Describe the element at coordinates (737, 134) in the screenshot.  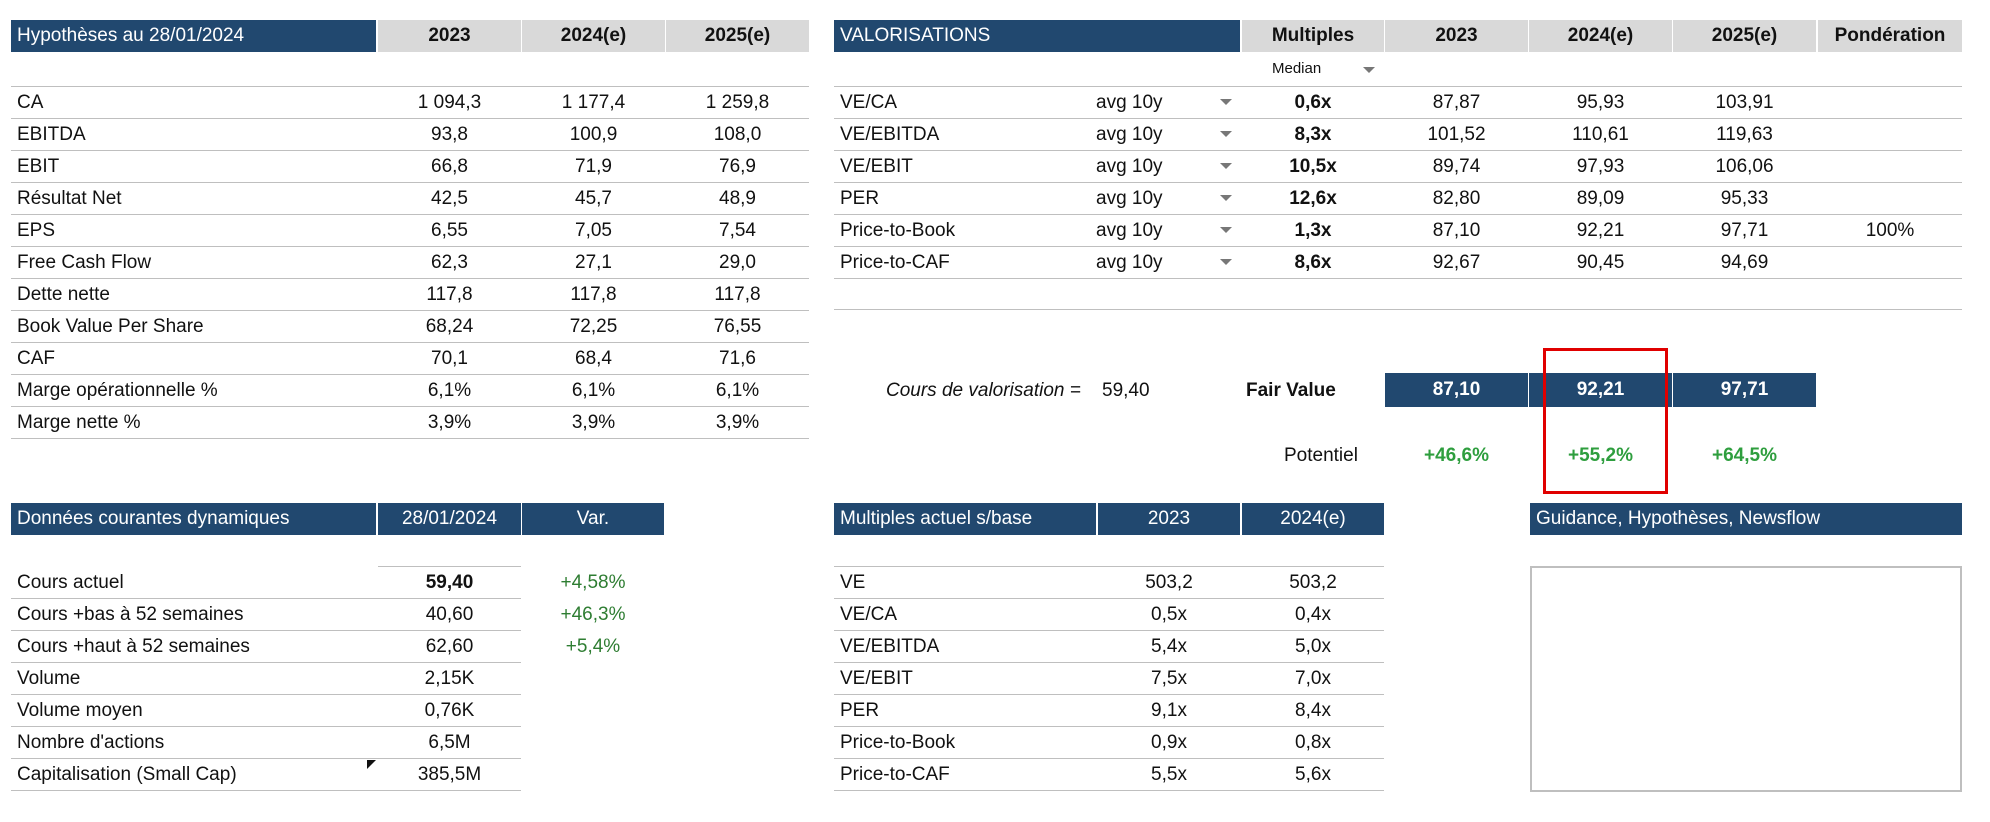
I see `hyp-cell: 108,0` at that location.